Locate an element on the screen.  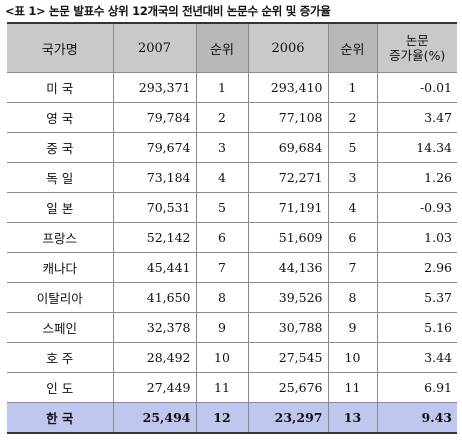
table-row: 일 본 70,531 5 71,191 4 -0.93 is located at coordinates (232, 207).